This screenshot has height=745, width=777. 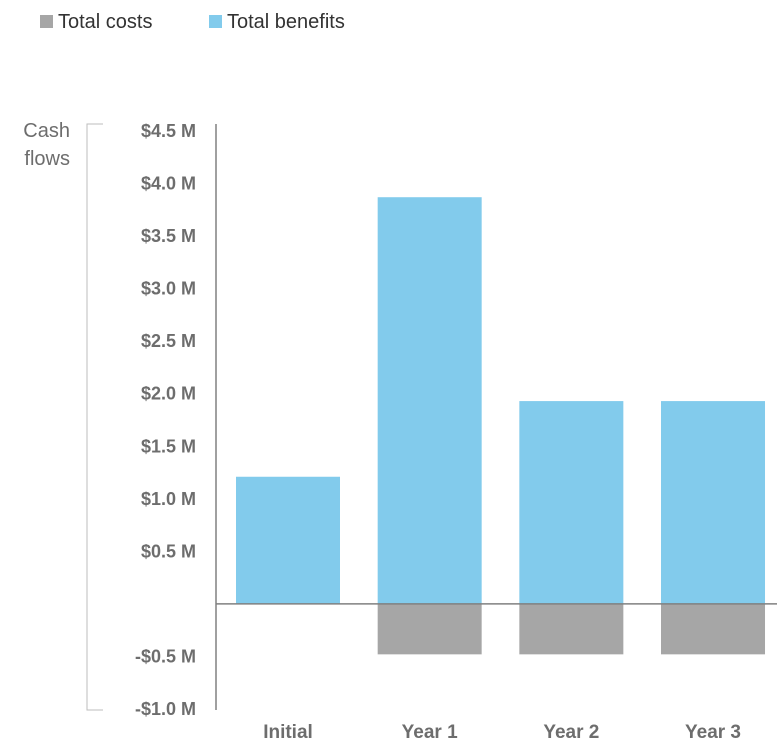 I want to click on y-tick-label: $3.5 M, so click(x=168, y=236).